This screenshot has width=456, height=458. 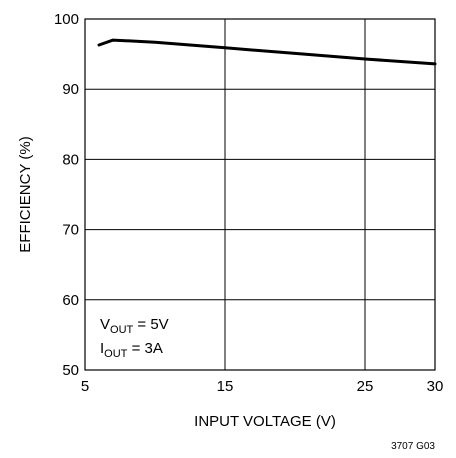 I want to click on x-tick-label: 30, so click(x=435, y=386).